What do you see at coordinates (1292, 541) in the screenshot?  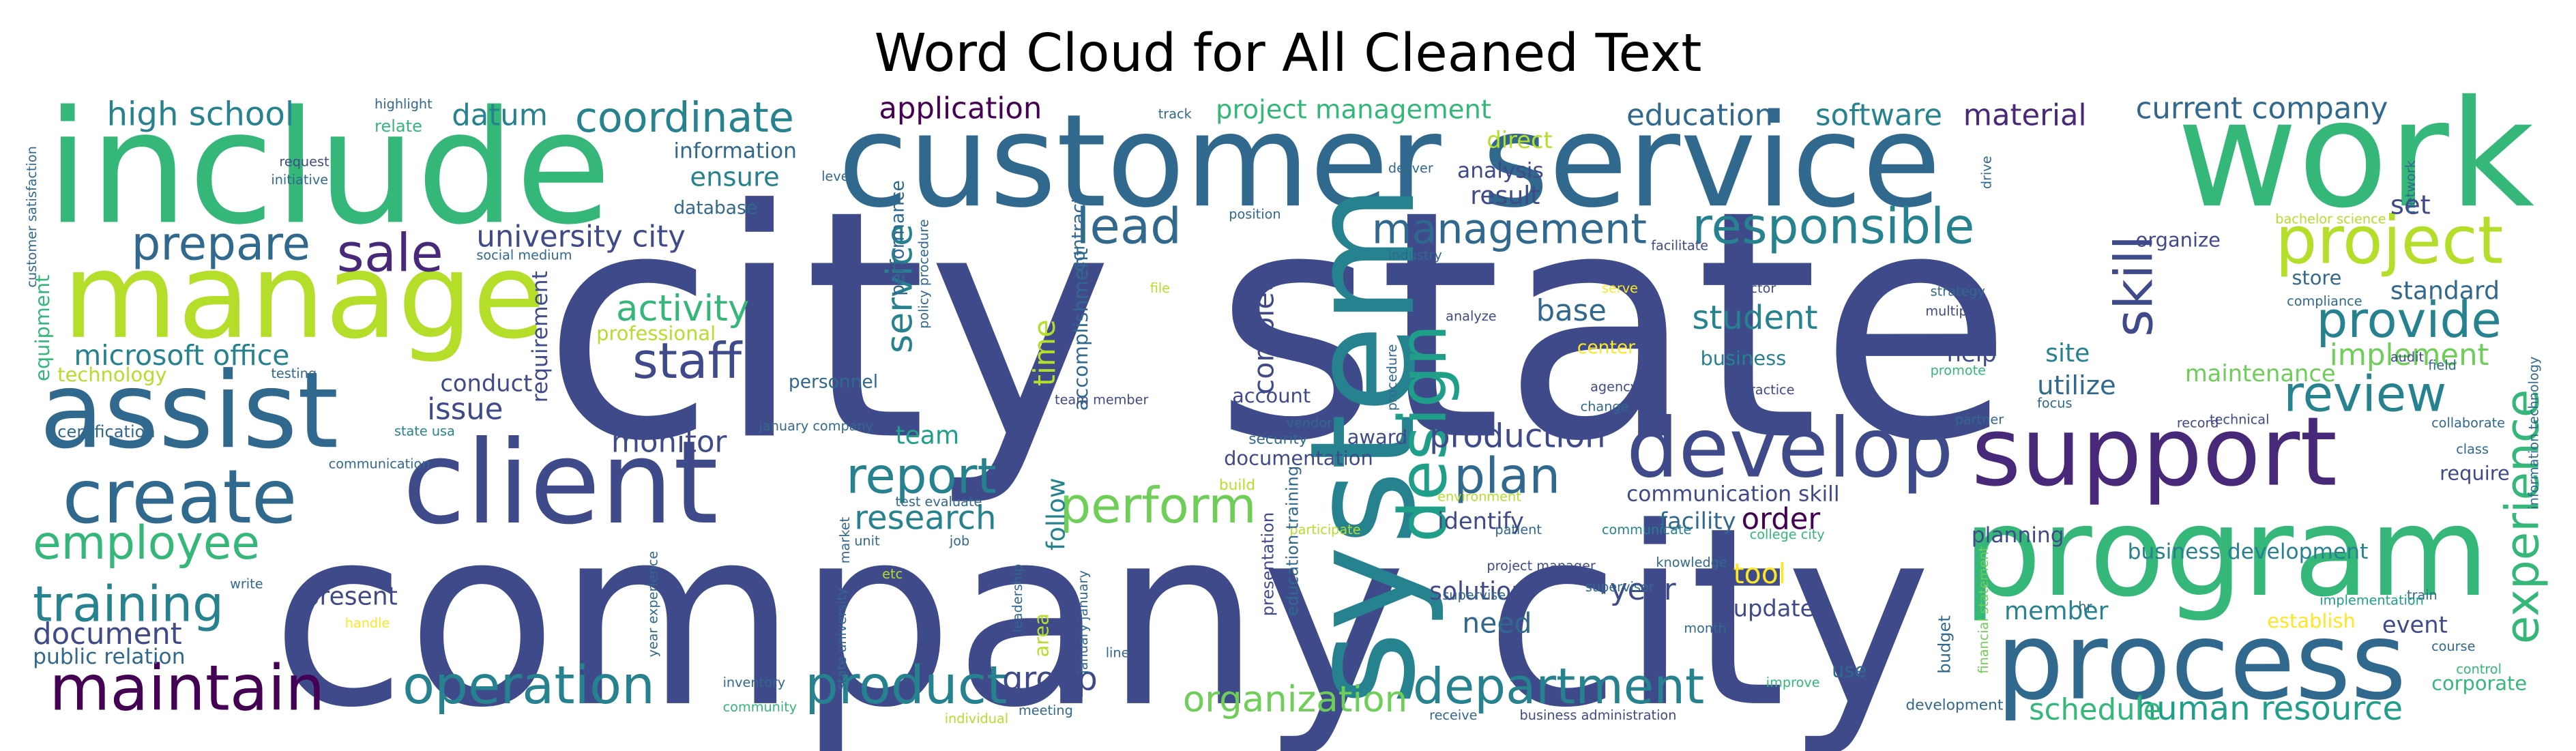 I see `word: education training` at bounding box center [1292, 541].